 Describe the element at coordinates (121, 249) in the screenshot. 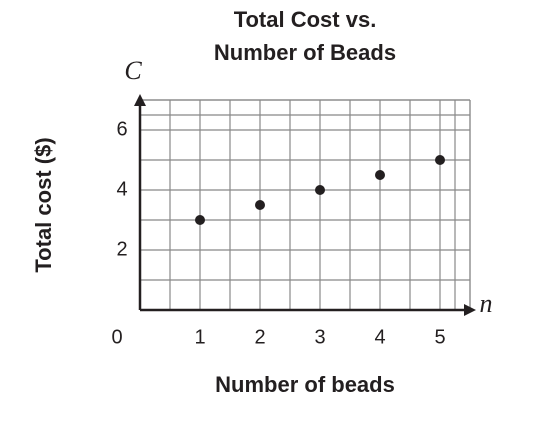

I see `y-tick-label: 2` at that location.